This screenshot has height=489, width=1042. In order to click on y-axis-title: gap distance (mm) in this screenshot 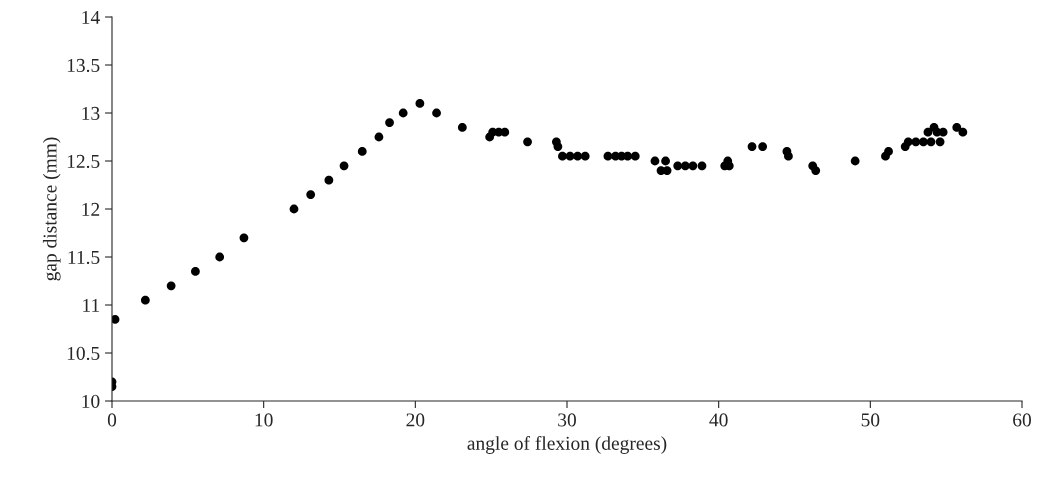, I will do `click(51, 209)`.